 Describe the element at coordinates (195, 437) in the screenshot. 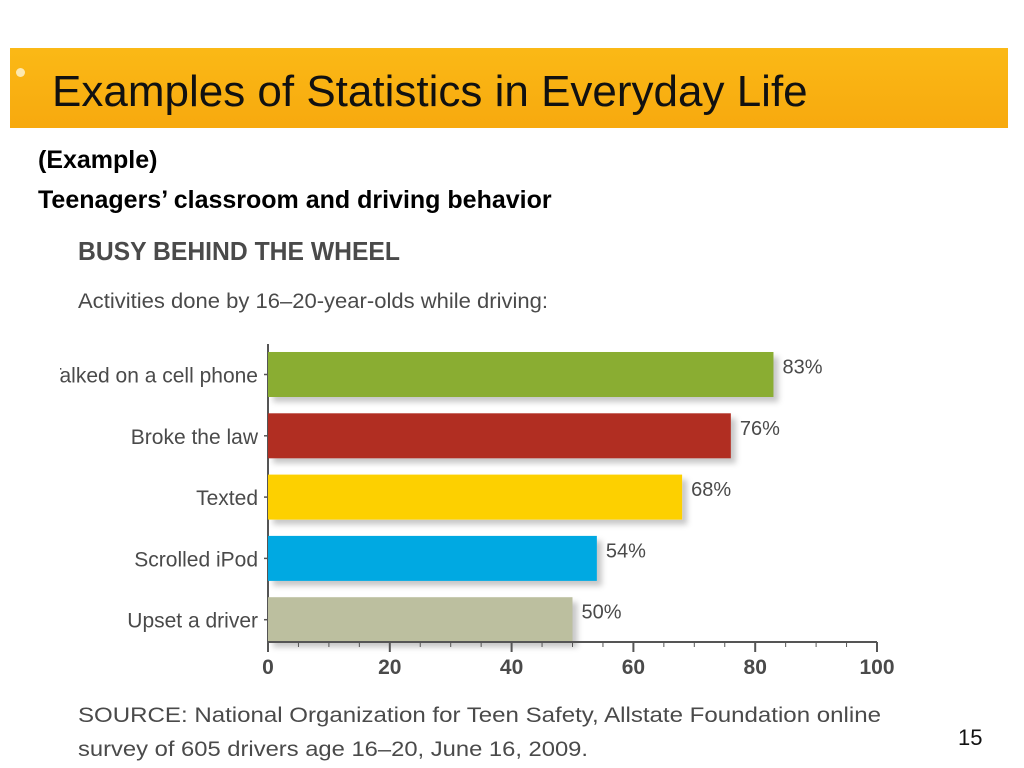

I see `category-label: Broke the law` at that location.